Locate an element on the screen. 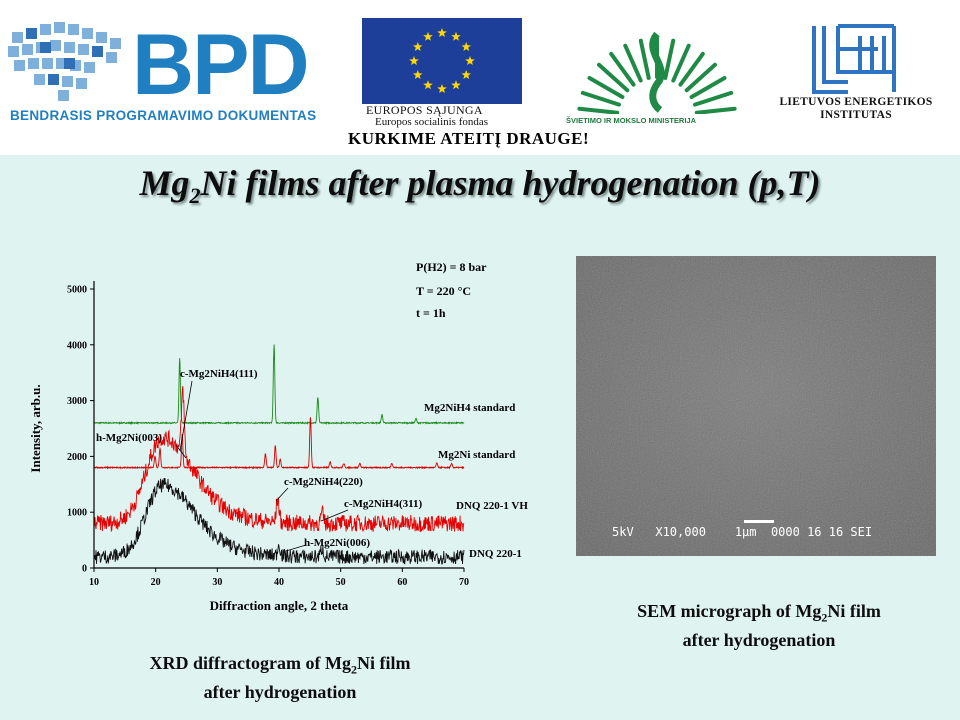  y-tick-label: 1000 is located at coordinates (77, 513).